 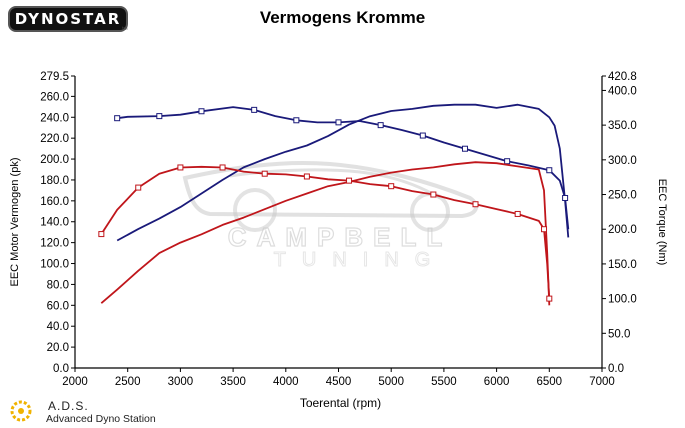 What do you see at coordinates (54, 139) in the screenshot?
I see `y-left-tick-label: 220.0` at bounding box center [54, 139].